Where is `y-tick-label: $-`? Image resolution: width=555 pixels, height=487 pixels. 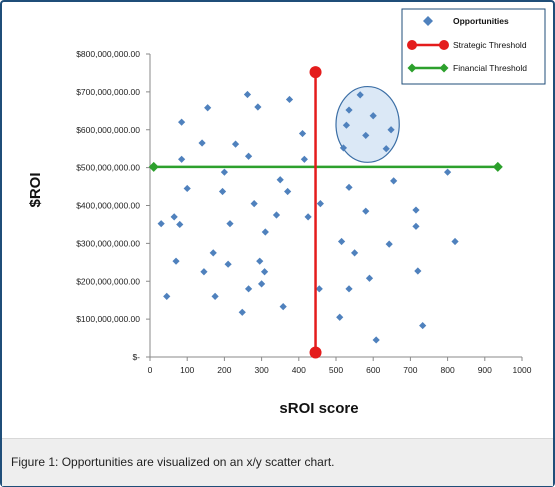
y-tick-label: $- is located at coordinates (136, 357).